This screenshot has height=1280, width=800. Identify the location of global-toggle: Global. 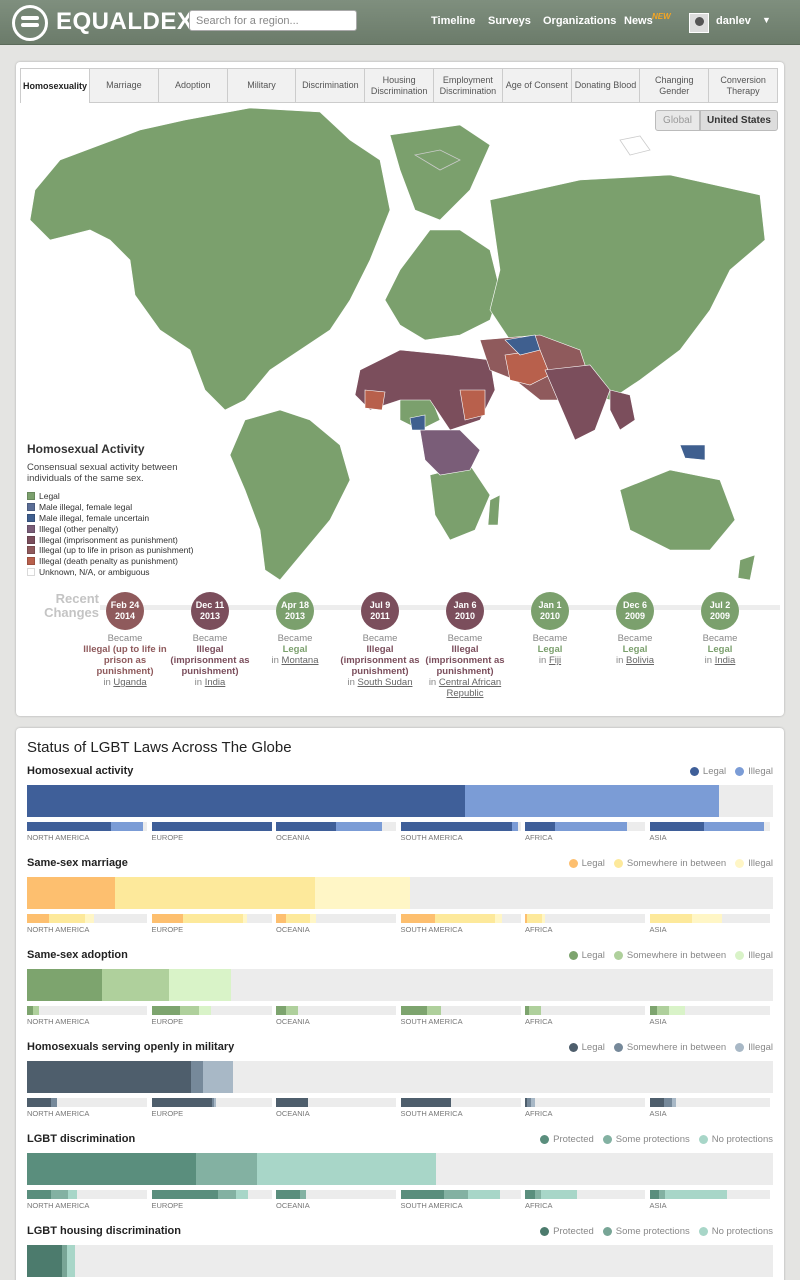
(677, 120).